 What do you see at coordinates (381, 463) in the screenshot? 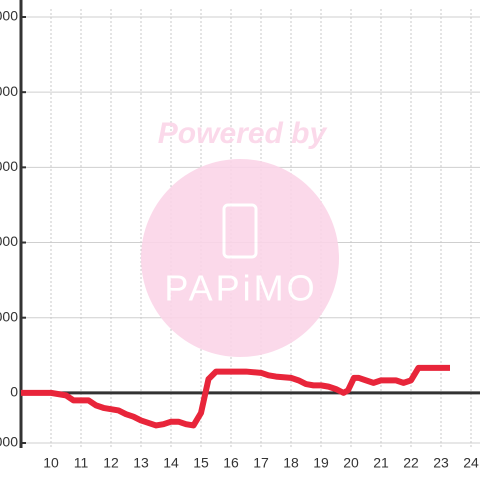
I see `x-tick-label: 21` at bounding box center [381, 463].